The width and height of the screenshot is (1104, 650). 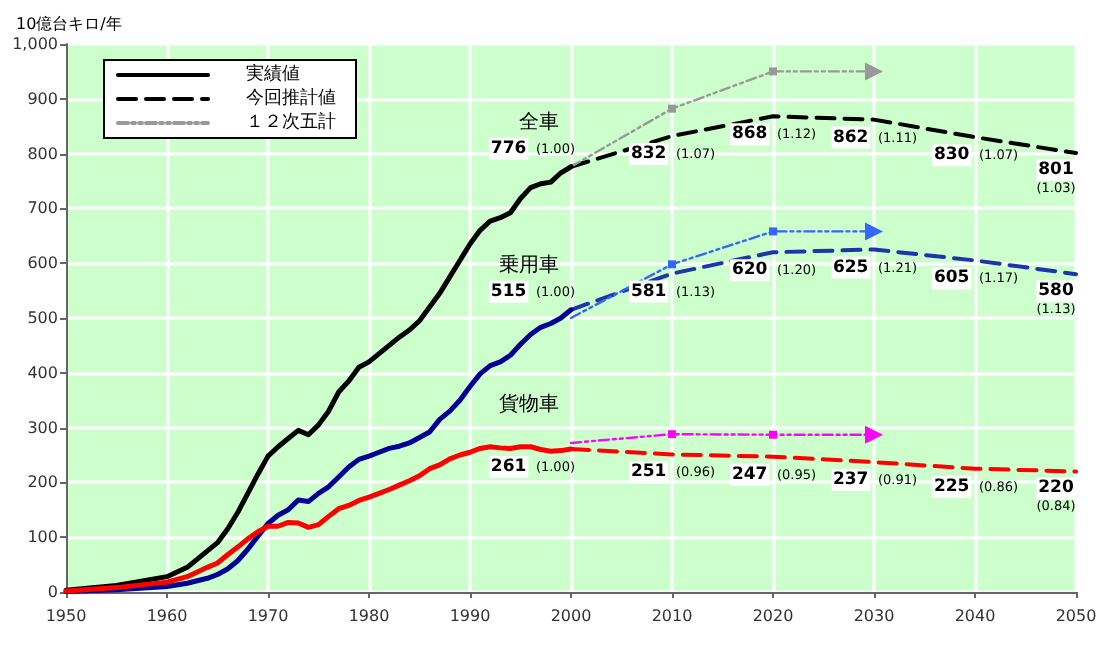 I want to click on x-tick-label: 2000, so click(x=571, y=616).